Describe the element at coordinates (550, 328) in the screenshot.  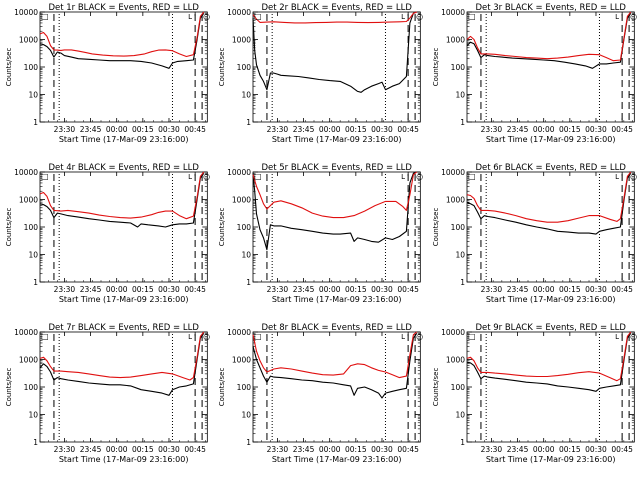
I see `chart-title: Det 9r BLACK = Events, RED = LLD` at that location.